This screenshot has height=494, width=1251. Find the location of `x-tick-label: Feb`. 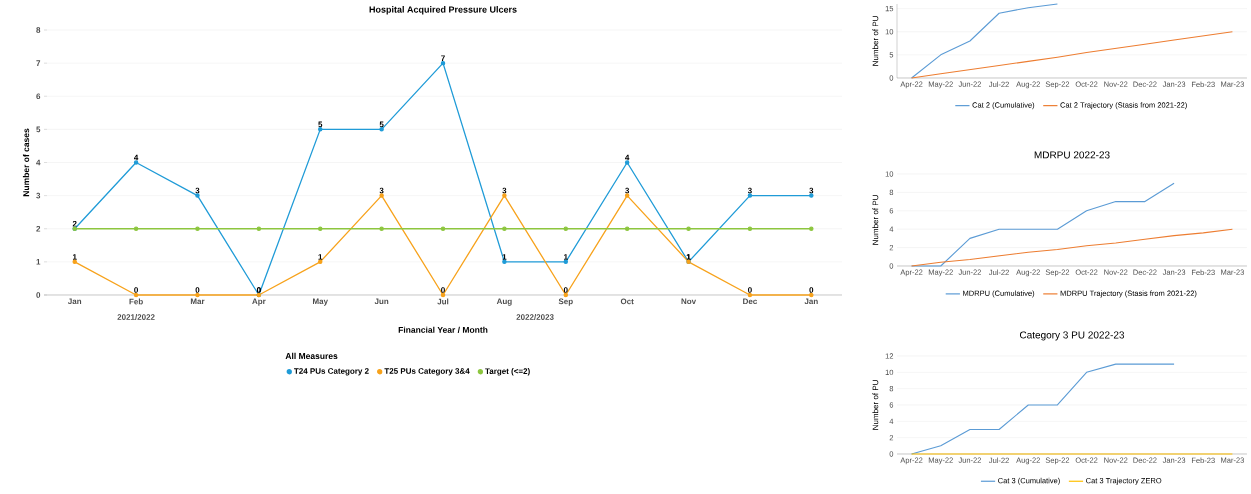

x-tick-label: Feb is located at coordinates (136, 301).